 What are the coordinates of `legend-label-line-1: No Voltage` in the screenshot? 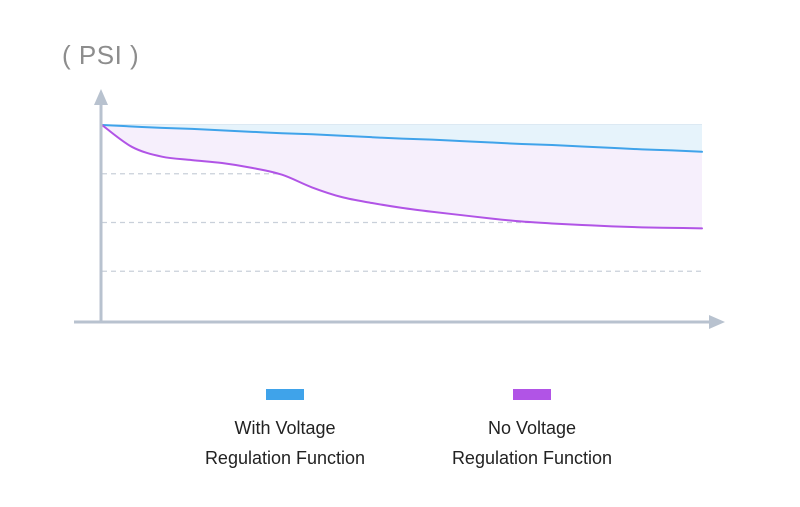 It's located at (532, 428).